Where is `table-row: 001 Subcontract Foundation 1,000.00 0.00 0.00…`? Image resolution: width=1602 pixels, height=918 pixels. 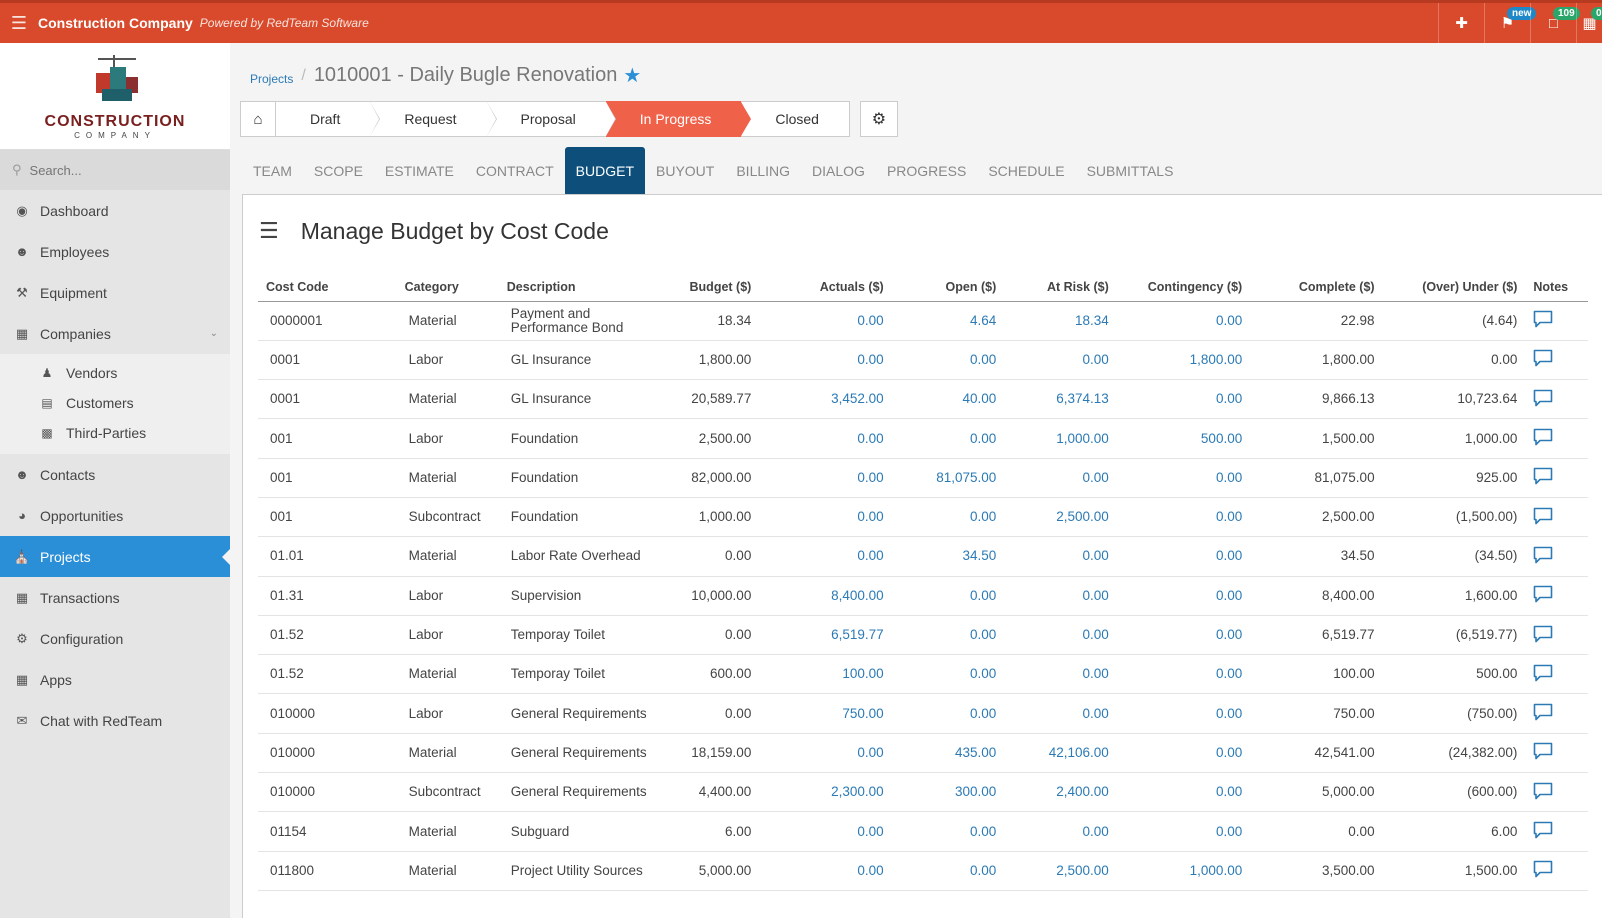 table-row: 001 Subcontract Foundation 1,000.00 0.00 0.00… is located at coordinates (923, 517).